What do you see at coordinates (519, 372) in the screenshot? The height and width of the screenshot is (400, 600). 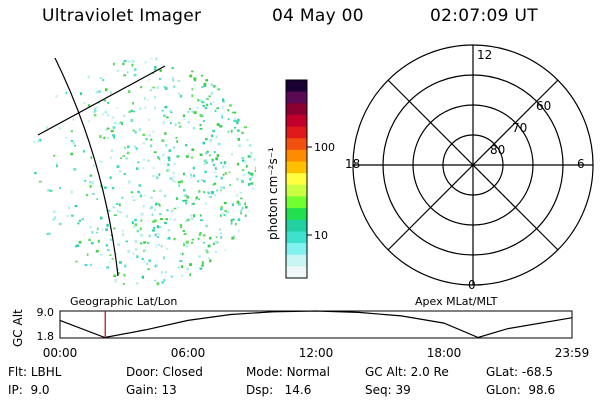 I see `info-glat: GLat: -68.5` at bounding box center [519, 372].